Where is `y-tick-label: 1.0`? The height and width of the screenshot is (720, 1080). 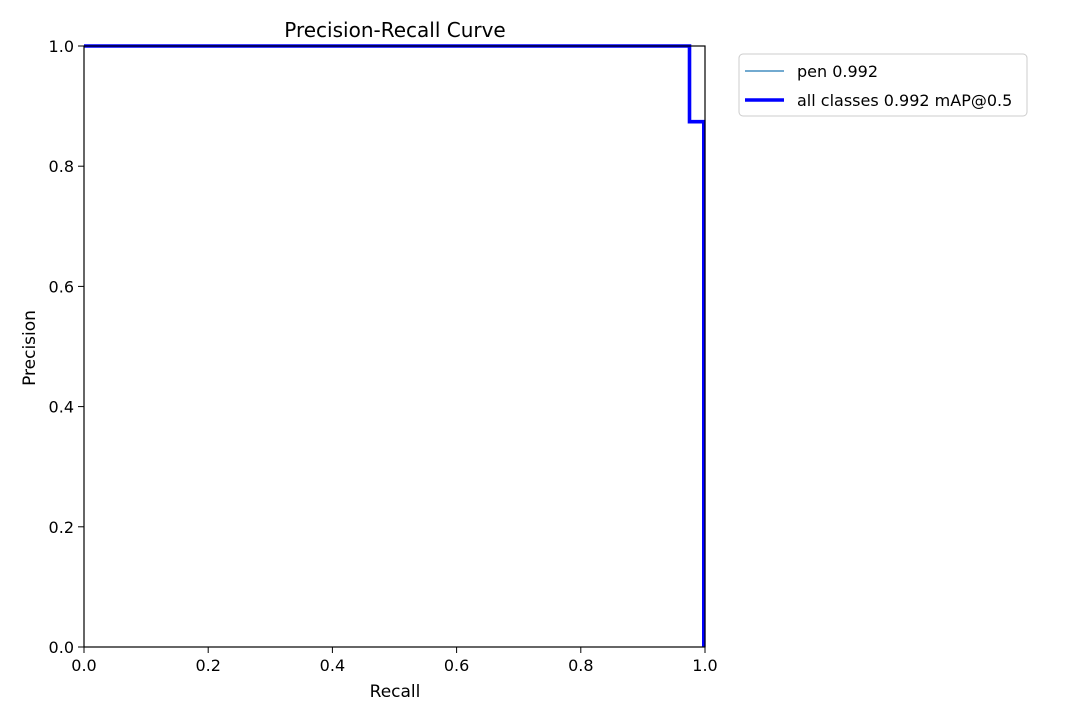 y-tick-label: 1.0 is located at coordinates (61, 46).